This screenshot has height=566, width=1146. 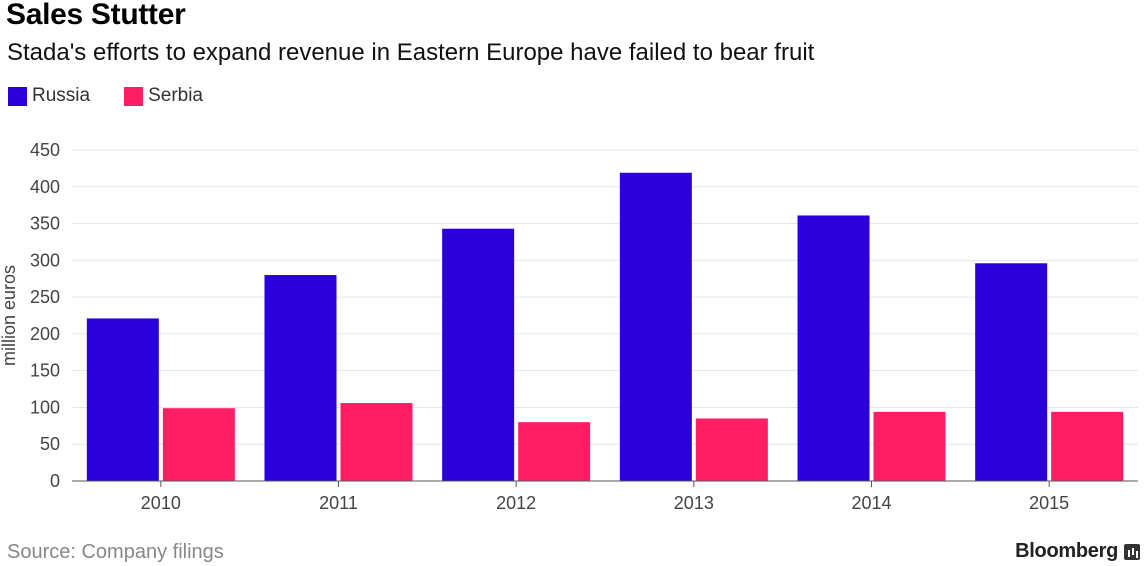 I want to click on y-tick-label: 200, so click(x=45, y=334).